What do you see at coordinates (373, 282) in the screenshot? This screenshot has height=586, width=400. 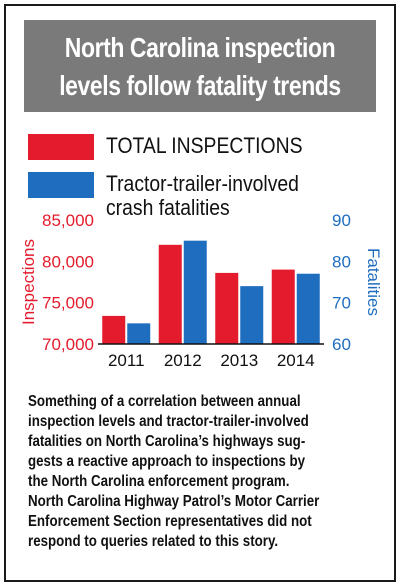 I see `y-axis-label-right: Fatalities` at bounding box center [373, 282].